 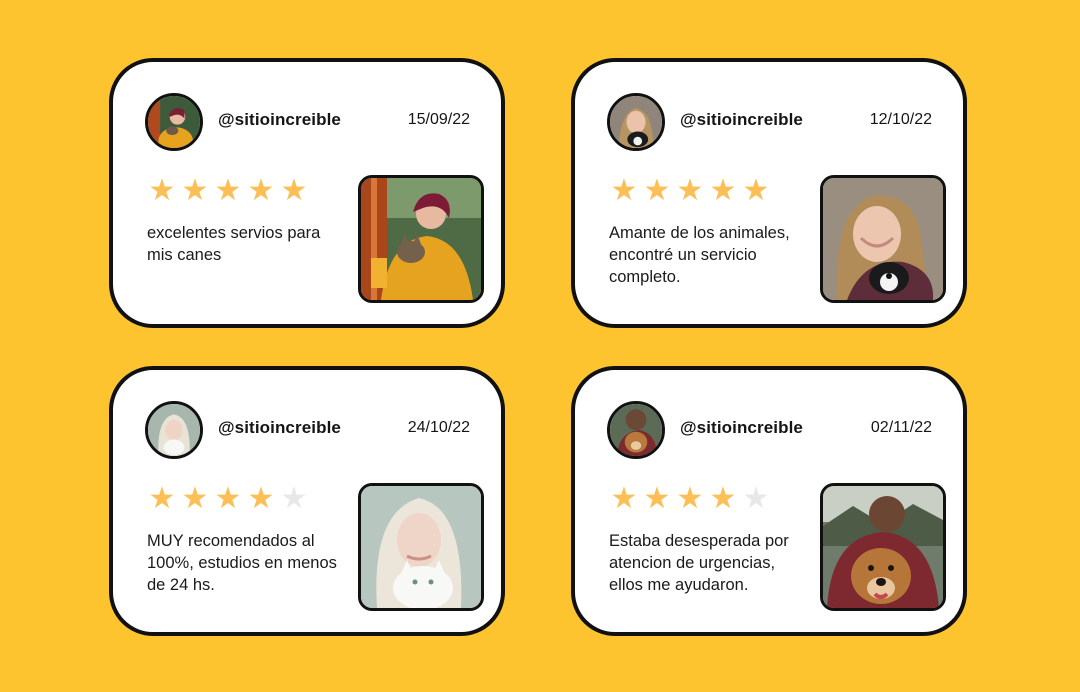 I want to click on review-date: 24/10/22, so click(x=438, y=427).